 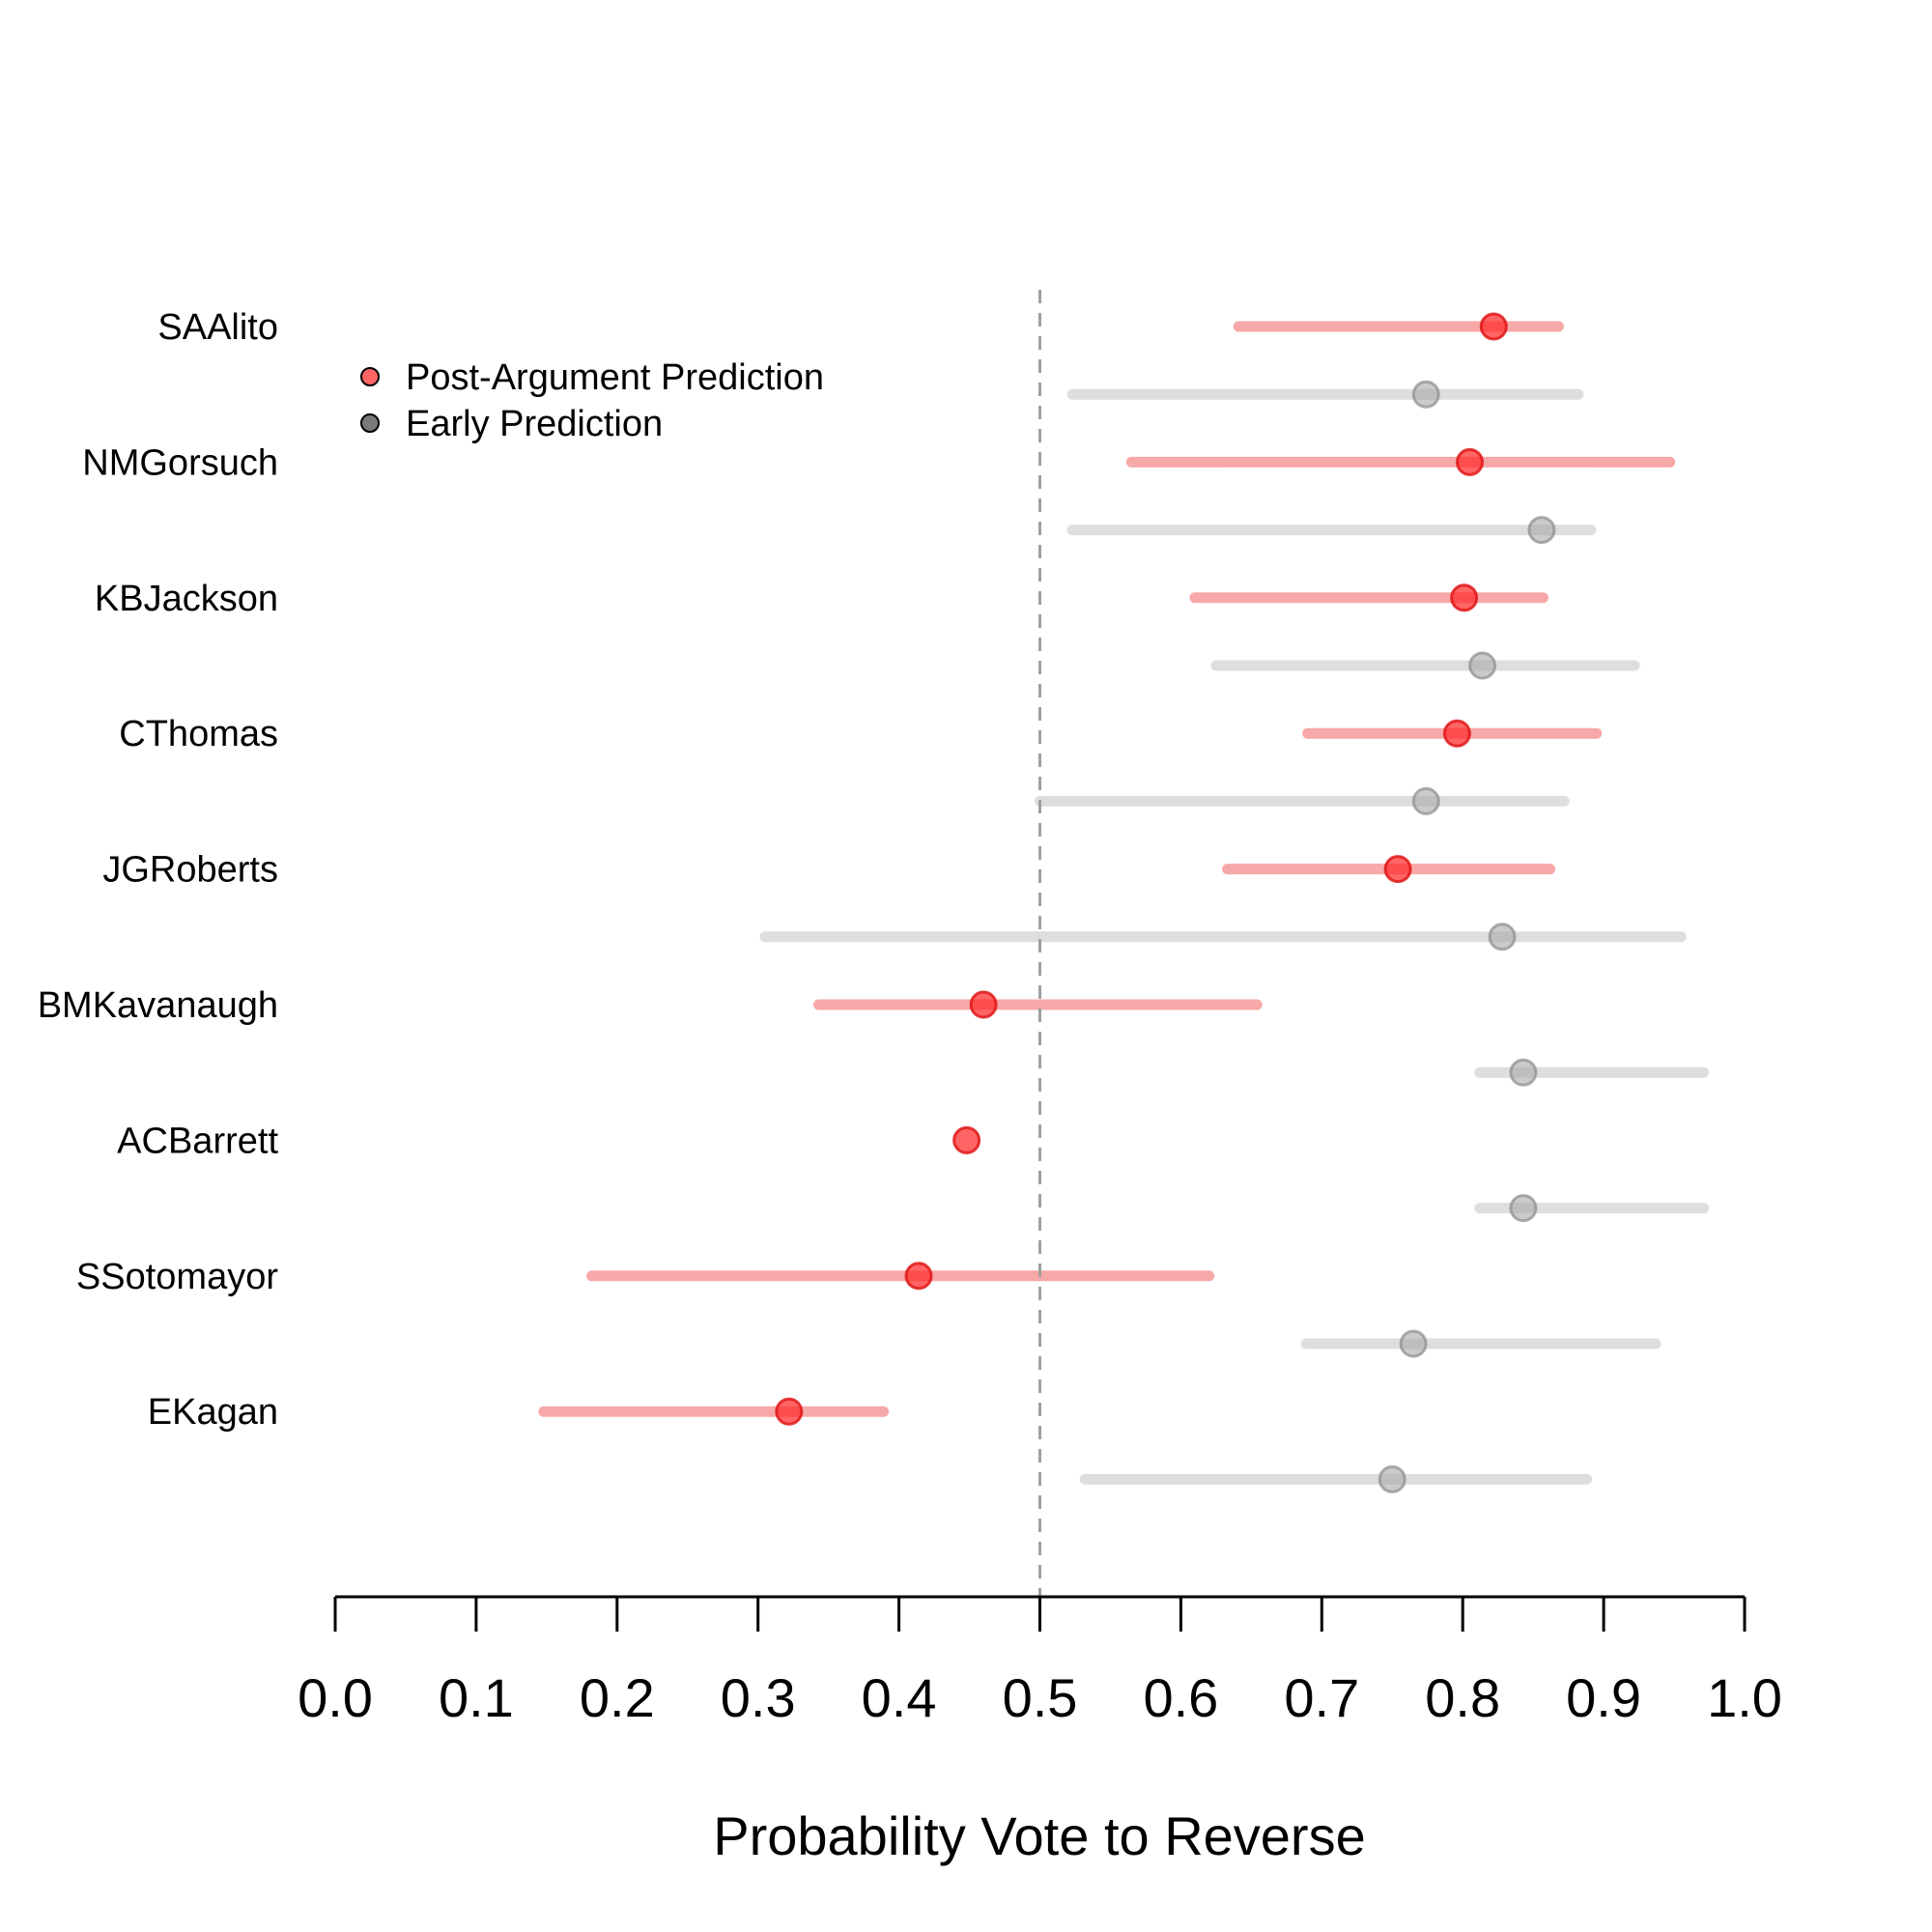 I want to click on justice-label-ssotomayor: SSotomayor, so click(x=177, y=1277).